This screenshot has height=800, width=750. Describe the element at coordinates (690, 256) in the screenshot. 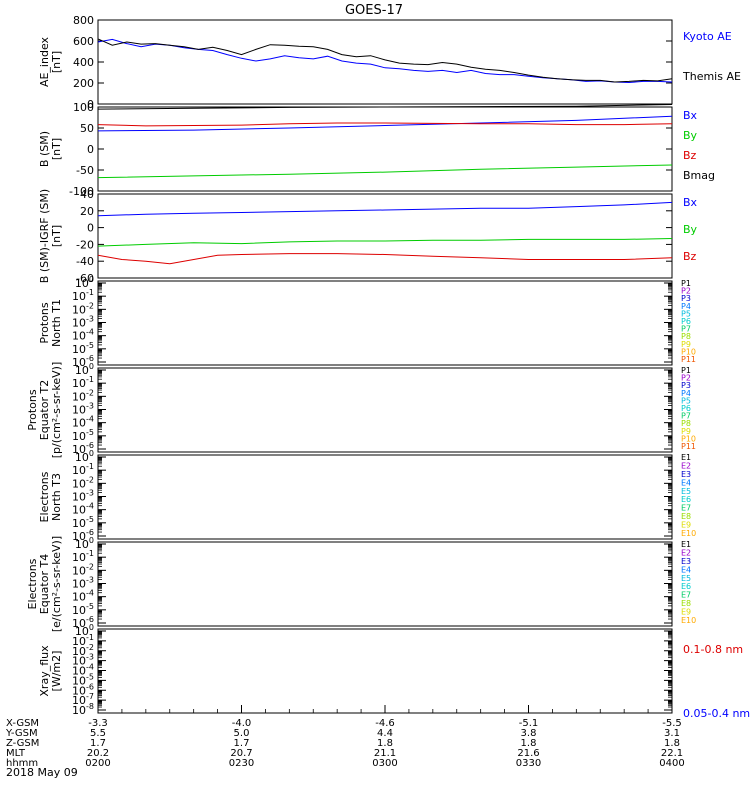

I see `legend-entry: Bz` at that location.